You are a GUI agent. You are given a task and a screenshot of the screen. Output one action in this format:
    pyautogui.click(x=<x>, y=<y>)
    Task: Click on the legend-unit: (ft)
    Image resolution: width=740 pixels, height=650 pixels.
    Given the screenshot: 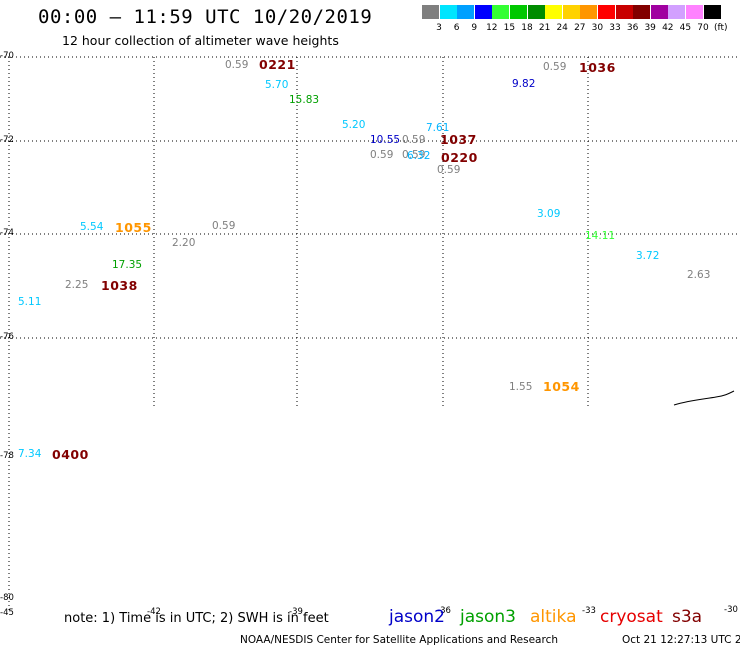 What is the action you would take?
    pyautogui.click(x=721, y=28)
    